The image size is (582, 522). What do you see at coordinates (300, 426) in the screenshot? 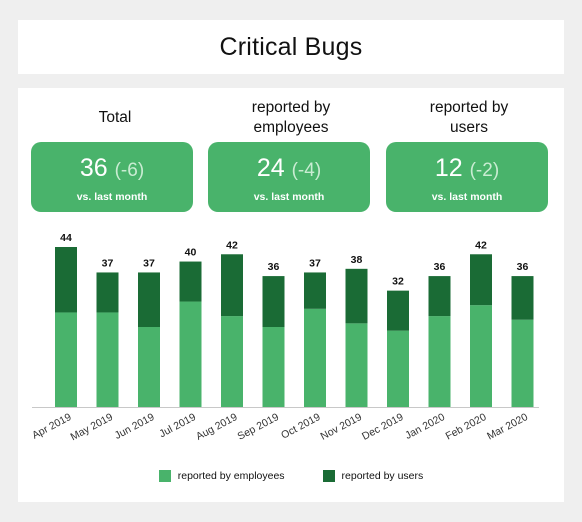
I see `x-tick-label-6: Oct 2019` at bounding box center [300, 426].